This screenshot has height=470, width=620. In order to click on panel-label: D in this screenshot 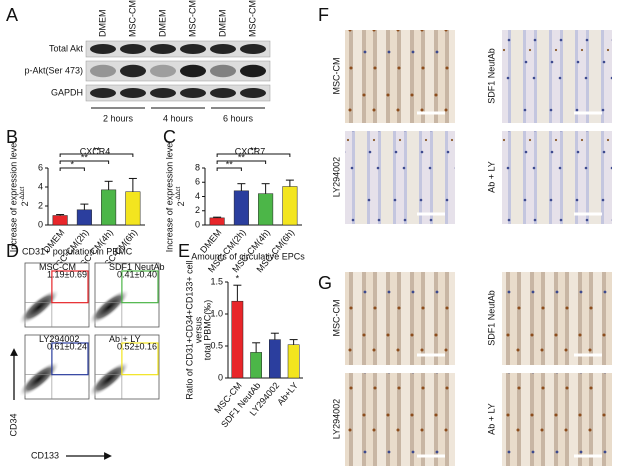, I will do `click(12, 251)`.